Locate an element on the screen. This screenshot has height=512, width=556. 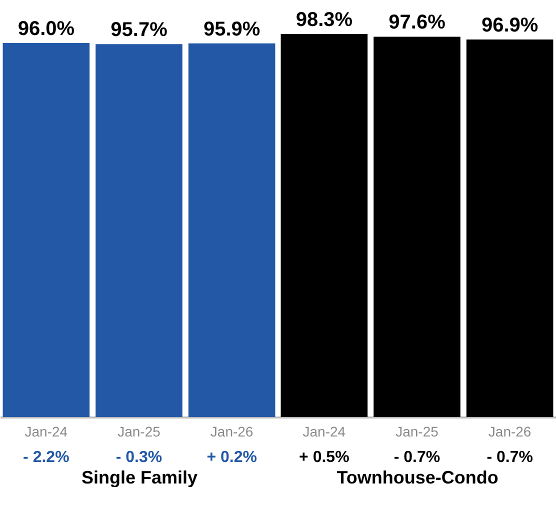
data-label: 95.9% is located at coordinates (231, 29).